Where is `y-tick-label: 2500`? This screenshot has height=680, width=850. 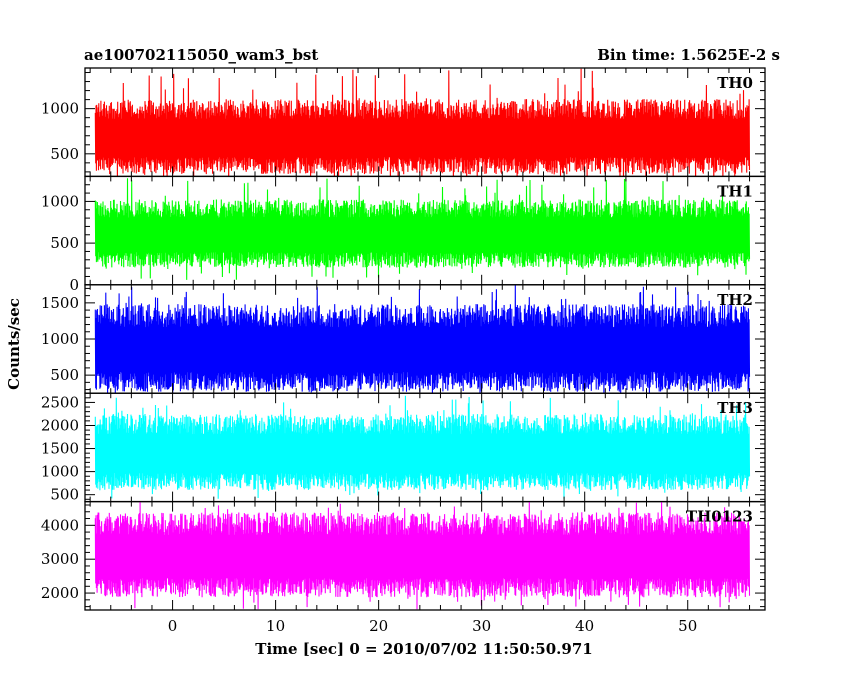 y-tick-label: 2500 is located at coordinates (60, 402).